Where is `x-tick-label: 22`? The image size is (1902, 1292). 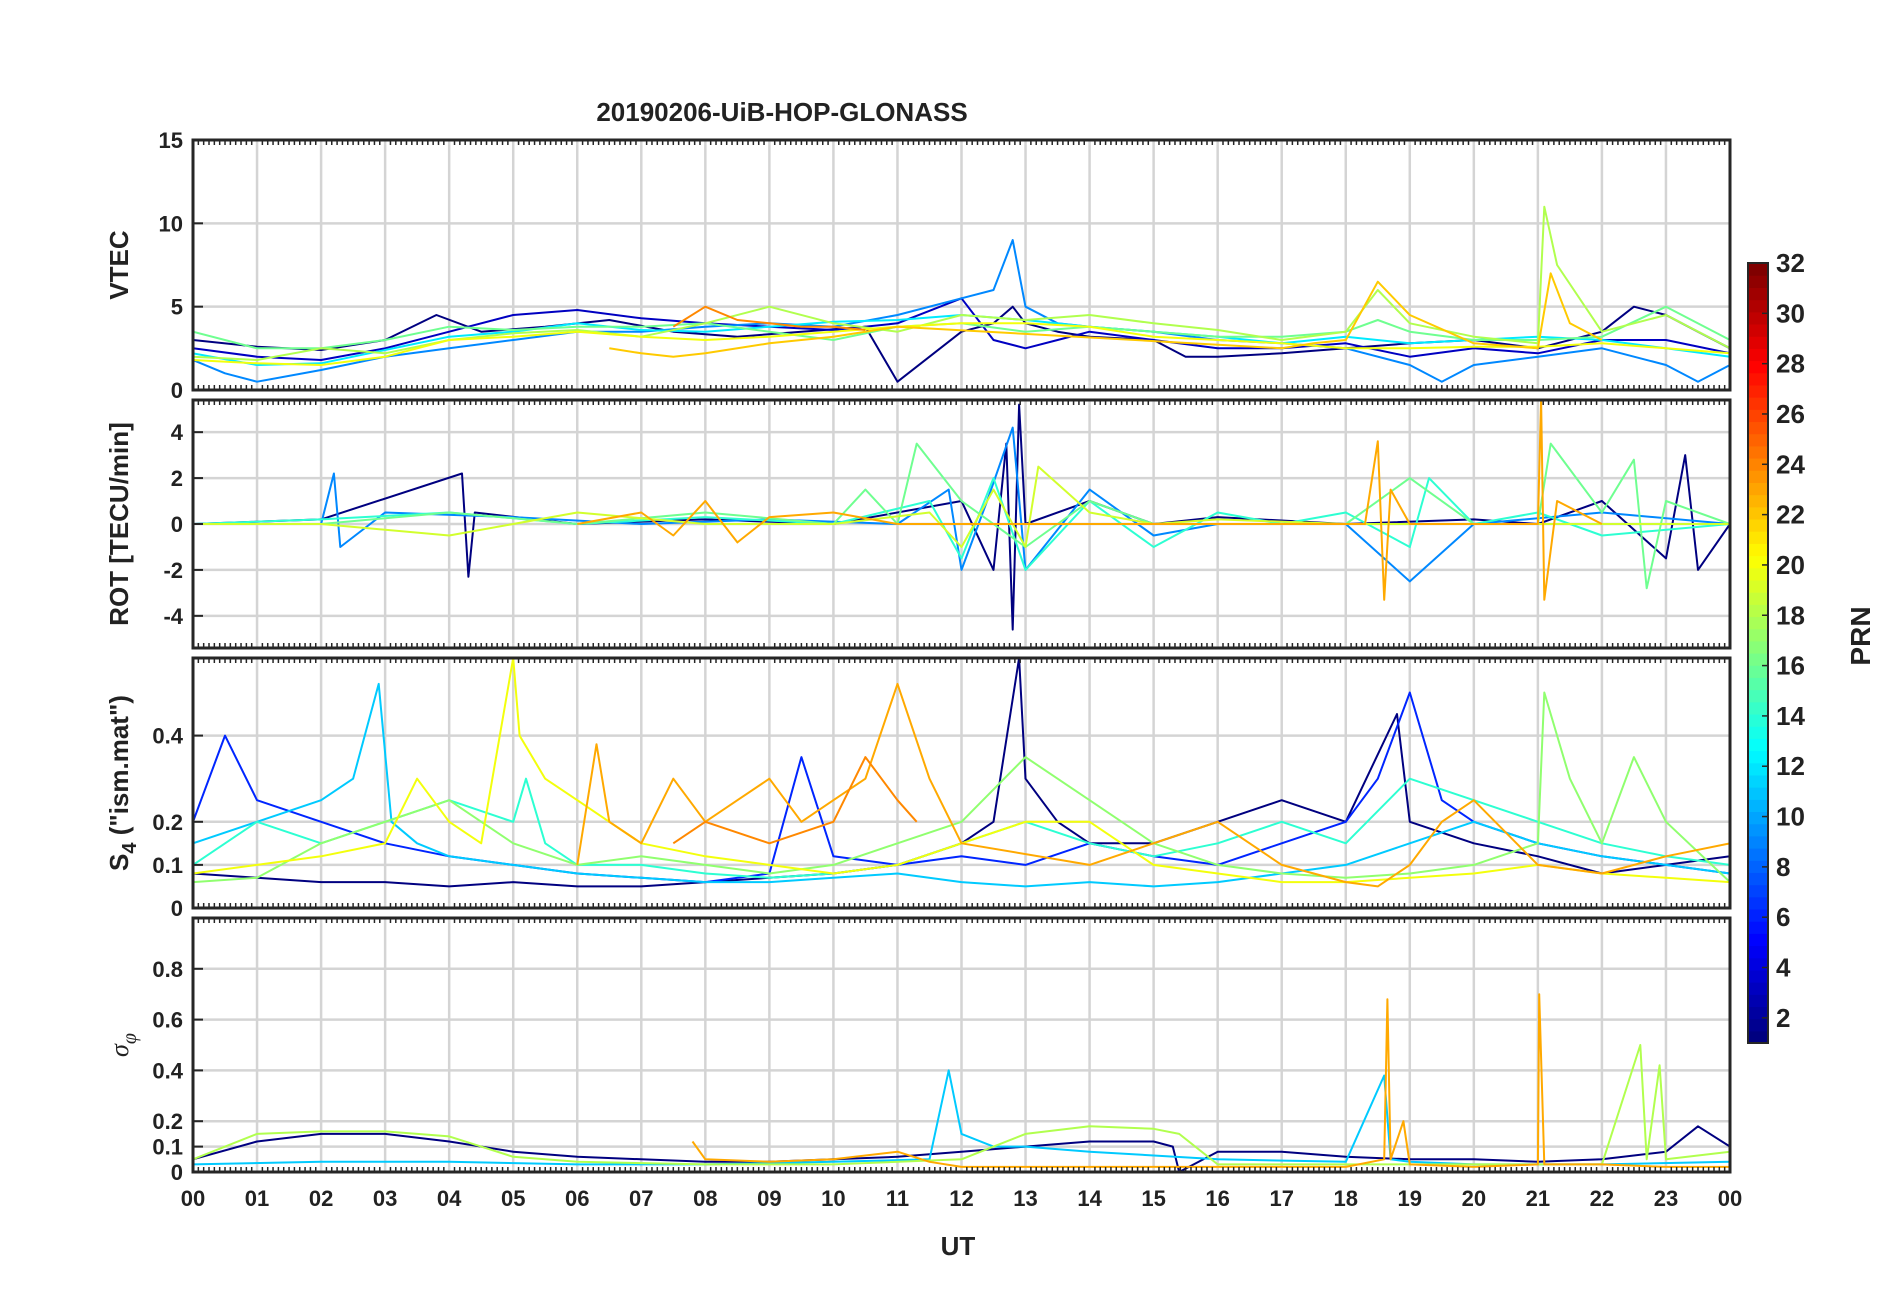
x-tick-label: 22 is located at coordinates (1602, 1198).